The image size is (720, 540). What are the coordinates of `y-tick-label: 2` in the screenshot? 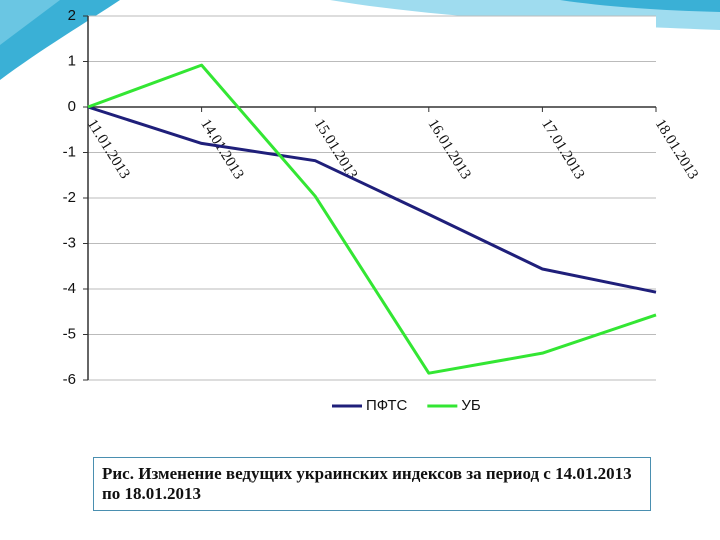 It's located at (72, 15).